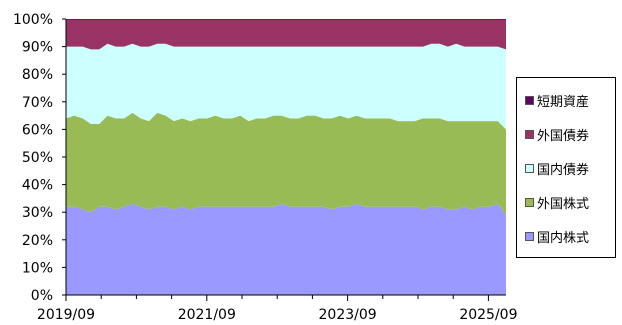 The height and width of the screenshot is (325, 622). I want to click on x-tick-label: 2025/09, so click(488, 315).